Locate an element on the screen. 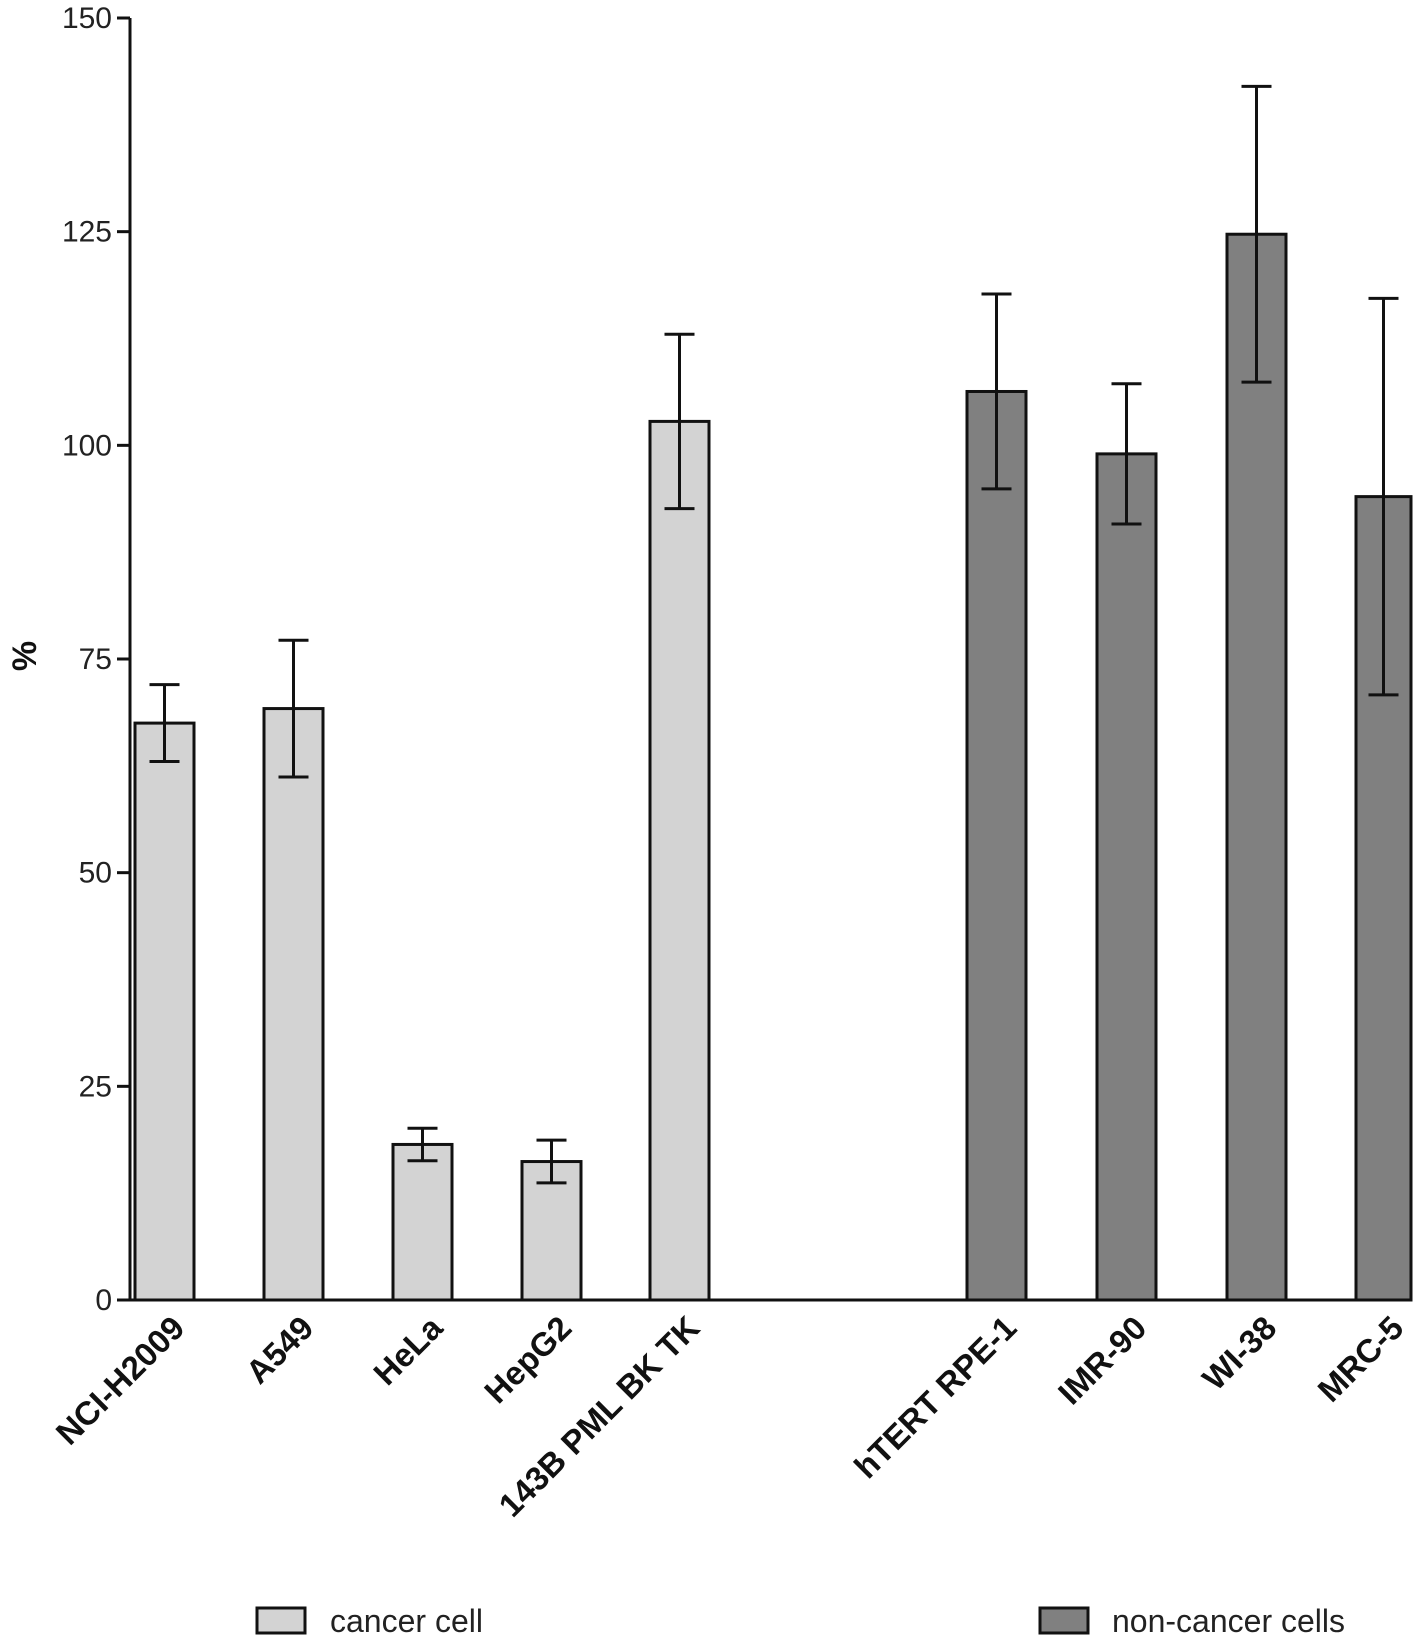  legend: cancer cell non-cancer cells is located at coordinates (800, 1621).